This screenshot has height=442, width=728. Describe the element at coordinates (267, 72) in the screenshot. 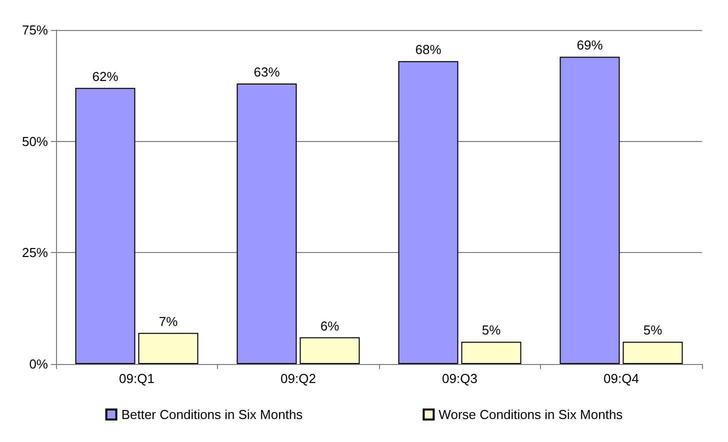

I see `data-label: 63%` at that location.